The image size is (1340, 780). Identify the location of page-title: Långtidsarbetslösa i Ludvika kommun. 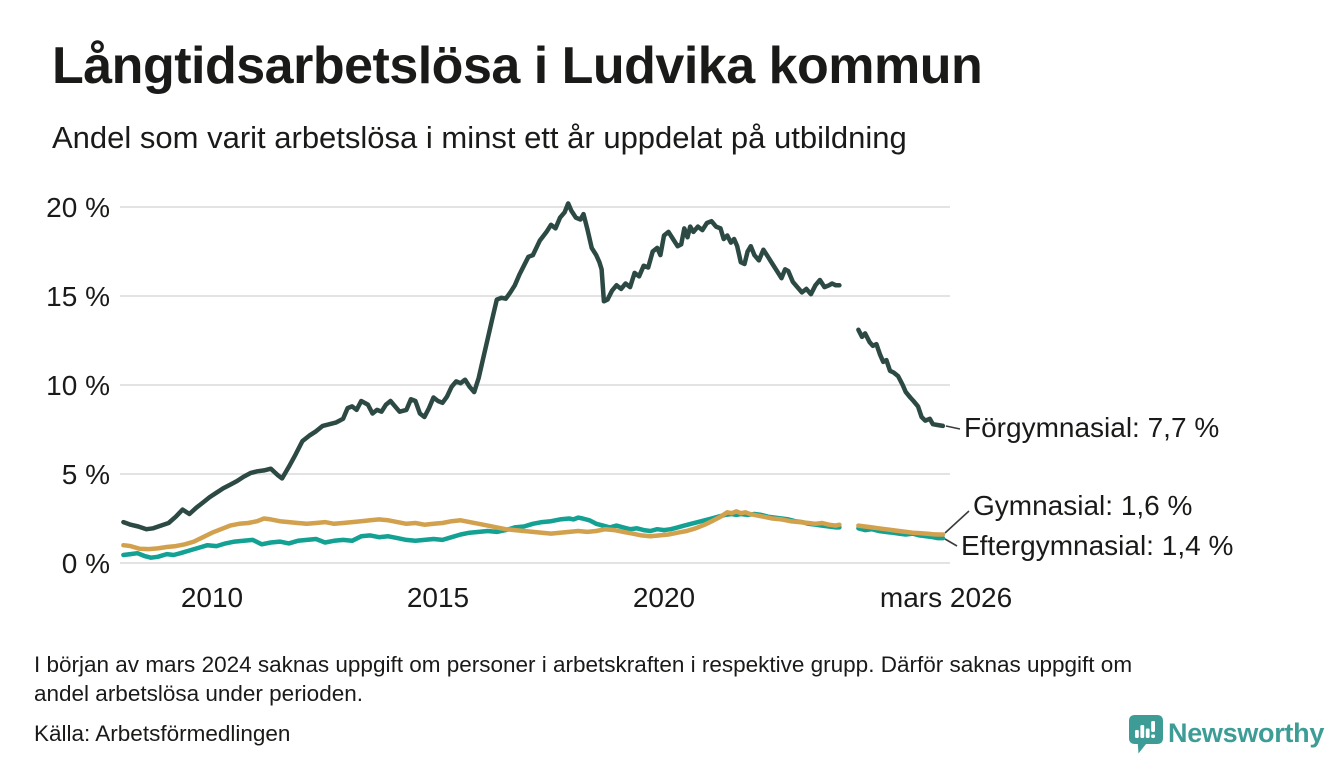
(517, 66).